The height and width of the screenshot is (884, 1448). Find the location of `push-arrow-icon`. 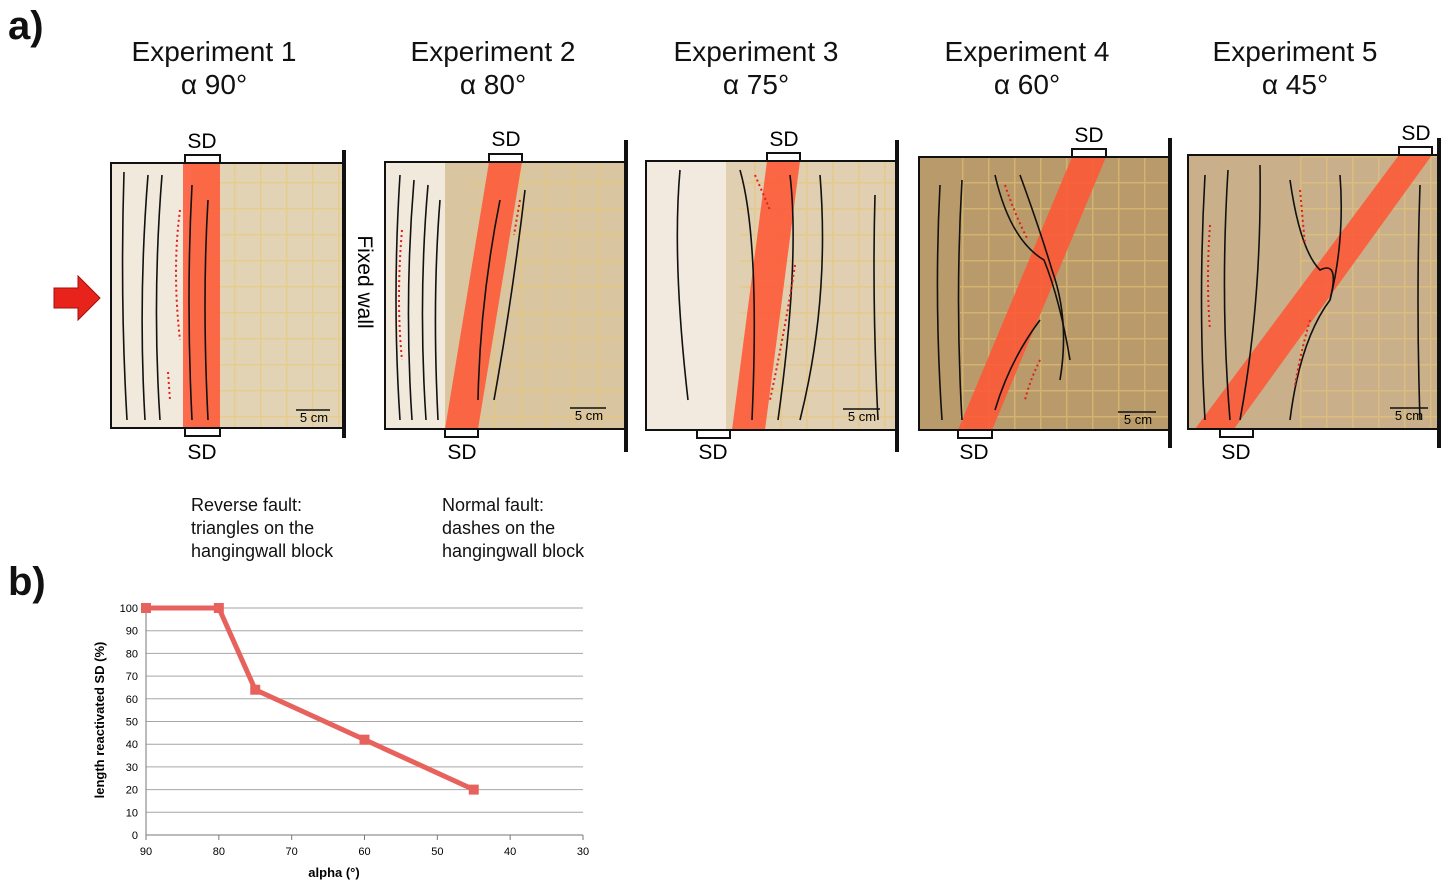

push-arrow-icon is located at coordinates (77, 298).